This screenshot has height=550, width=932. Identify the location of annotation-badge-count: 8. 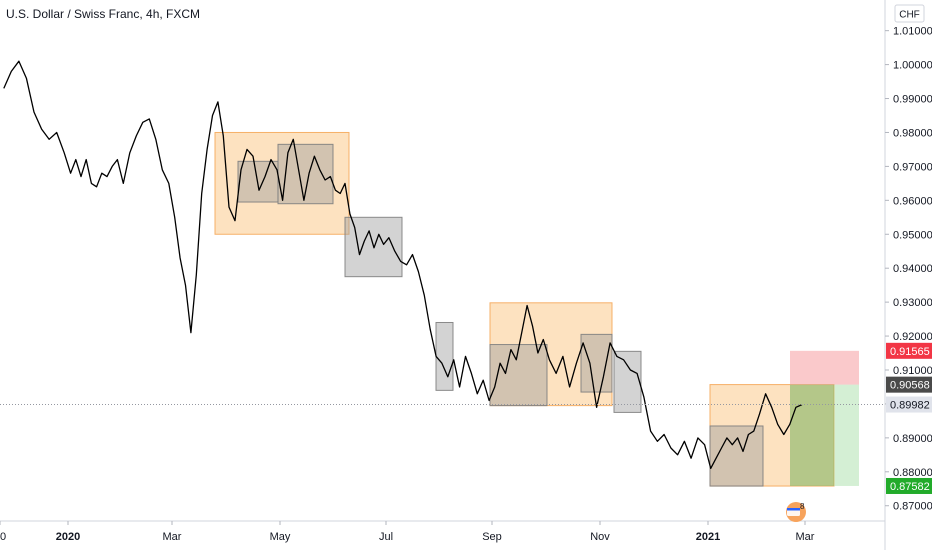
(802, 506).